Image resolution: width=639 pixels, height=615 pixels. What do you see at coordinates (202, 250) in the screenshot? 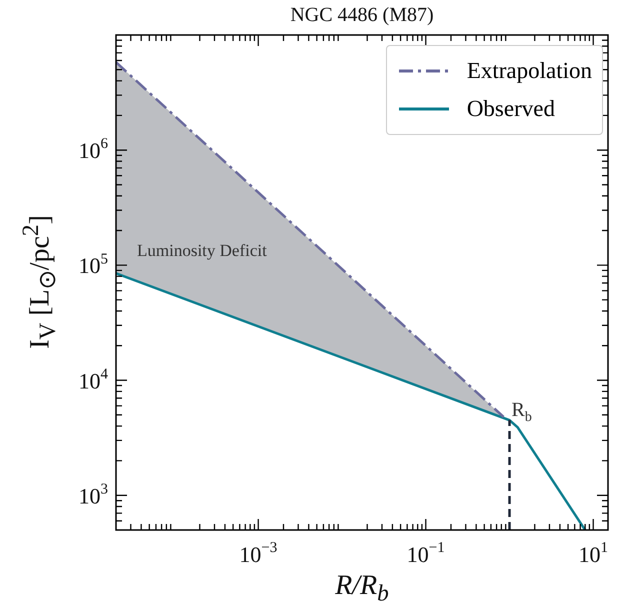
I see `annotation: Luminosity Deficit` at bounding box center [202, 250].